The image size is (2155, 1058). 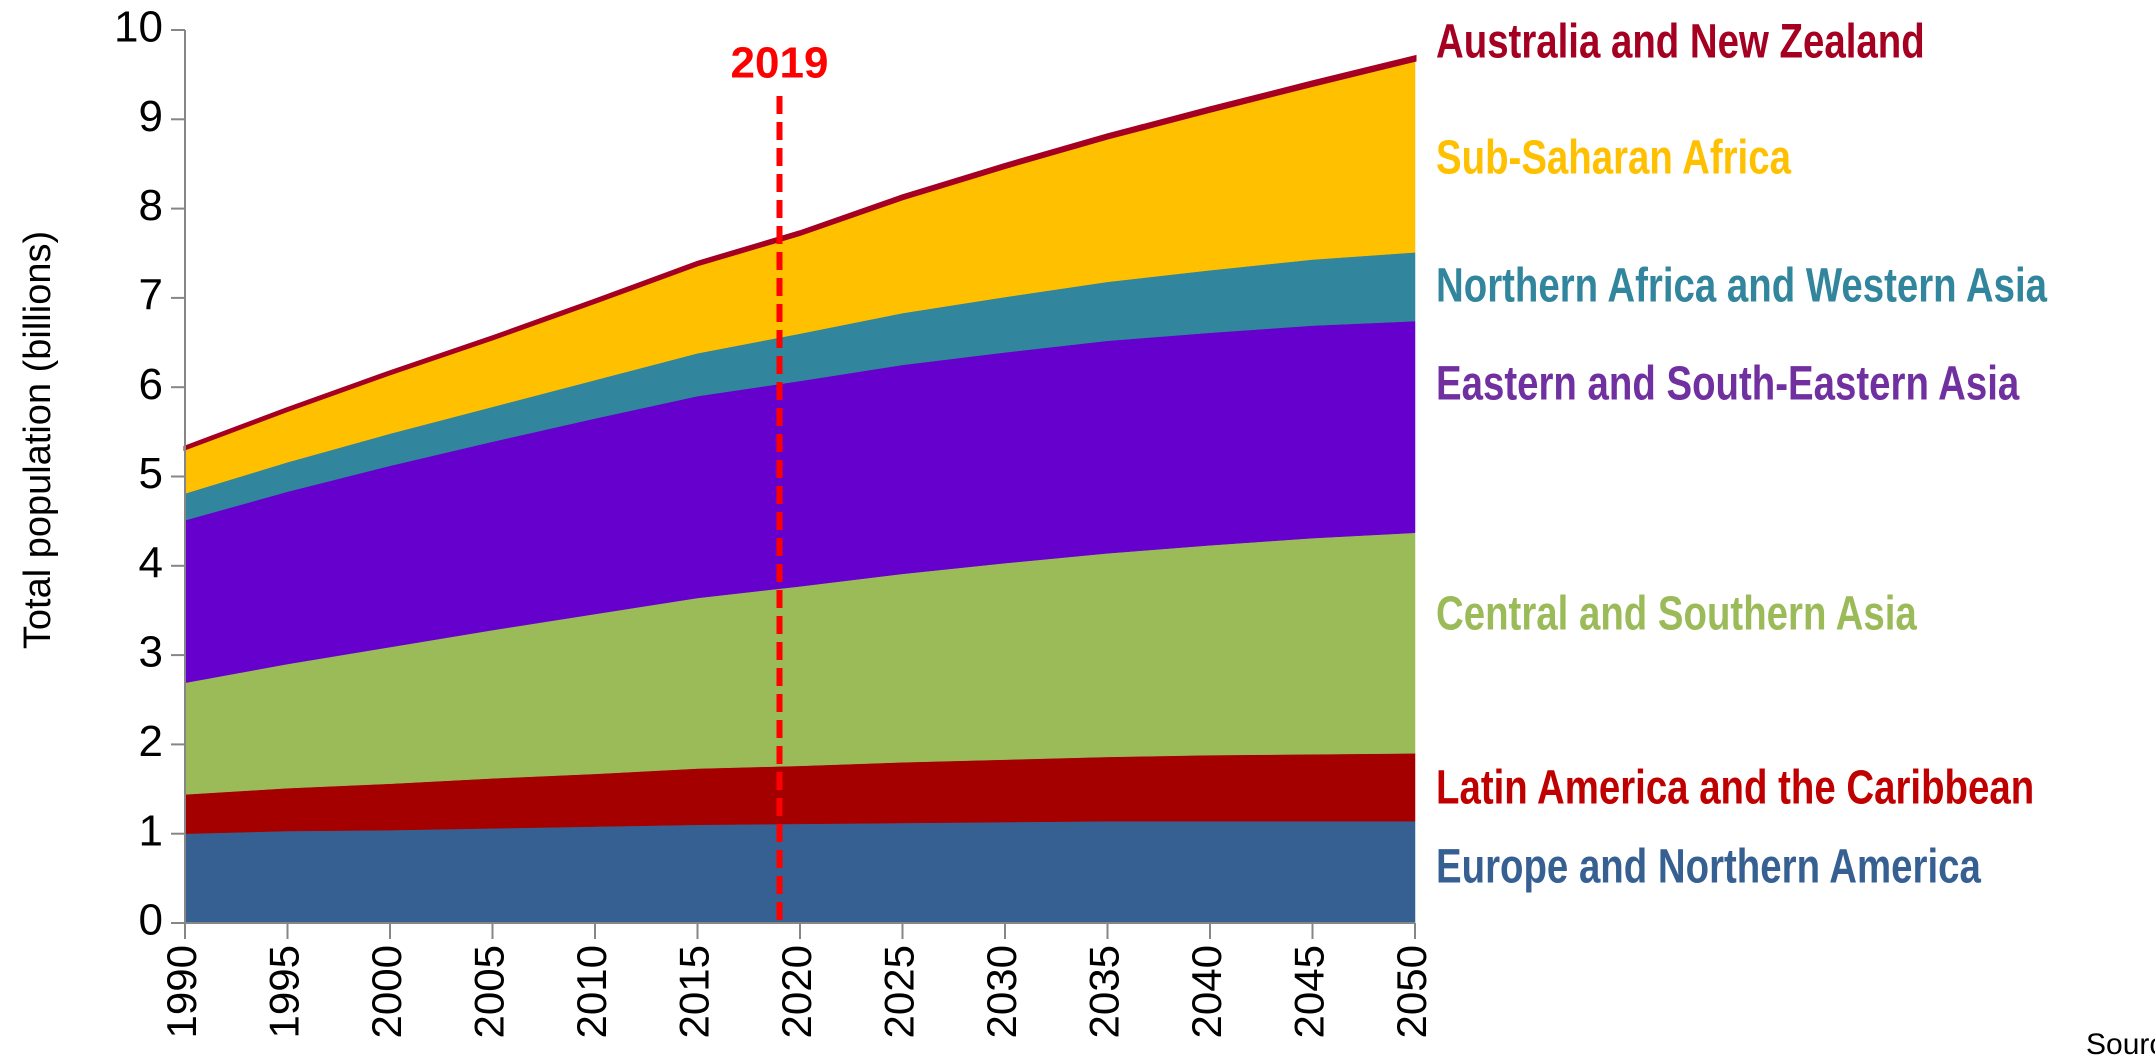 I want to click on y-tick-label: 3, so click(x=151, y=652).